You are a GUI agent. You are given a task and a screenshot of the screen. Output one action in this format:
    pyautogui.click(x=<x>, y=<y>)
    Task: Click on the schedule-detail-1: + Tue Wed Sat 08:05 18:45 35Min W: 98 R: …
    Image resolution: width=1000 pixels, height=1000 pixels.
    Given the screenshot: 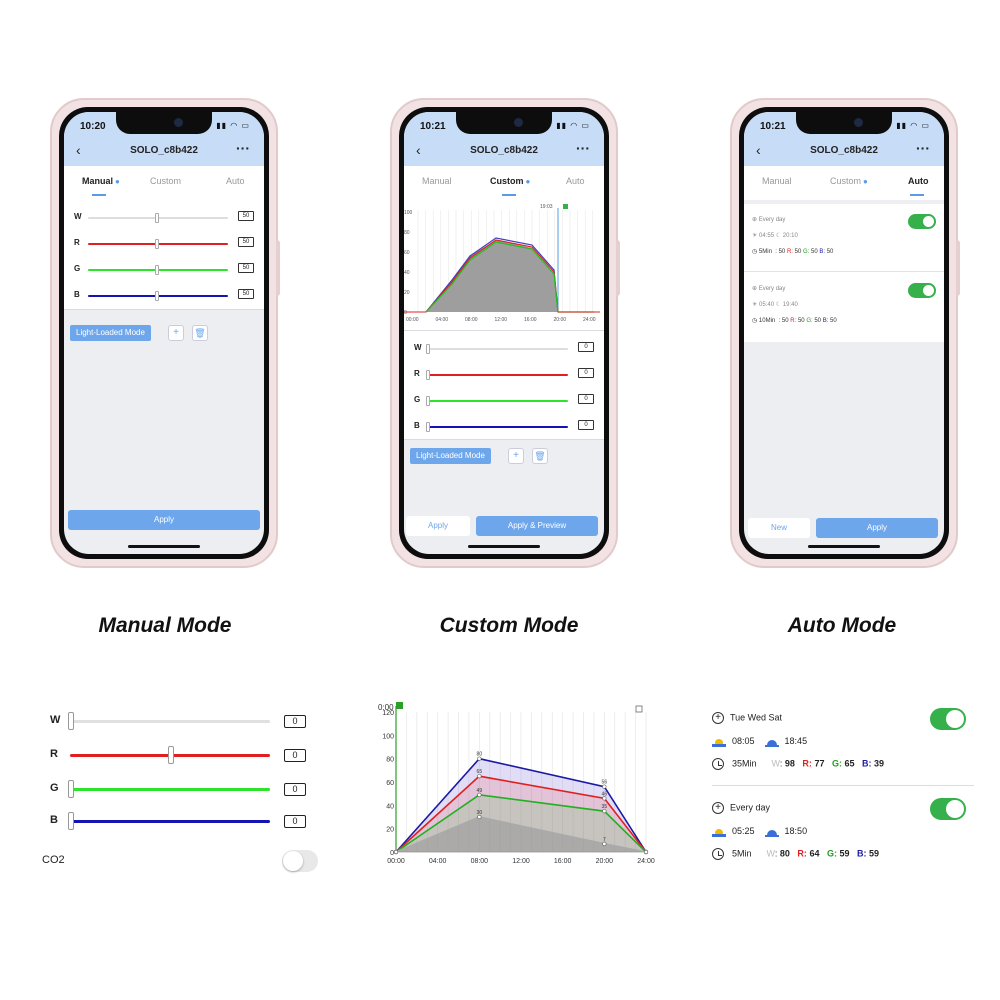 What is the action you would take?
    pyautogui.click(x=842, y=741)
    